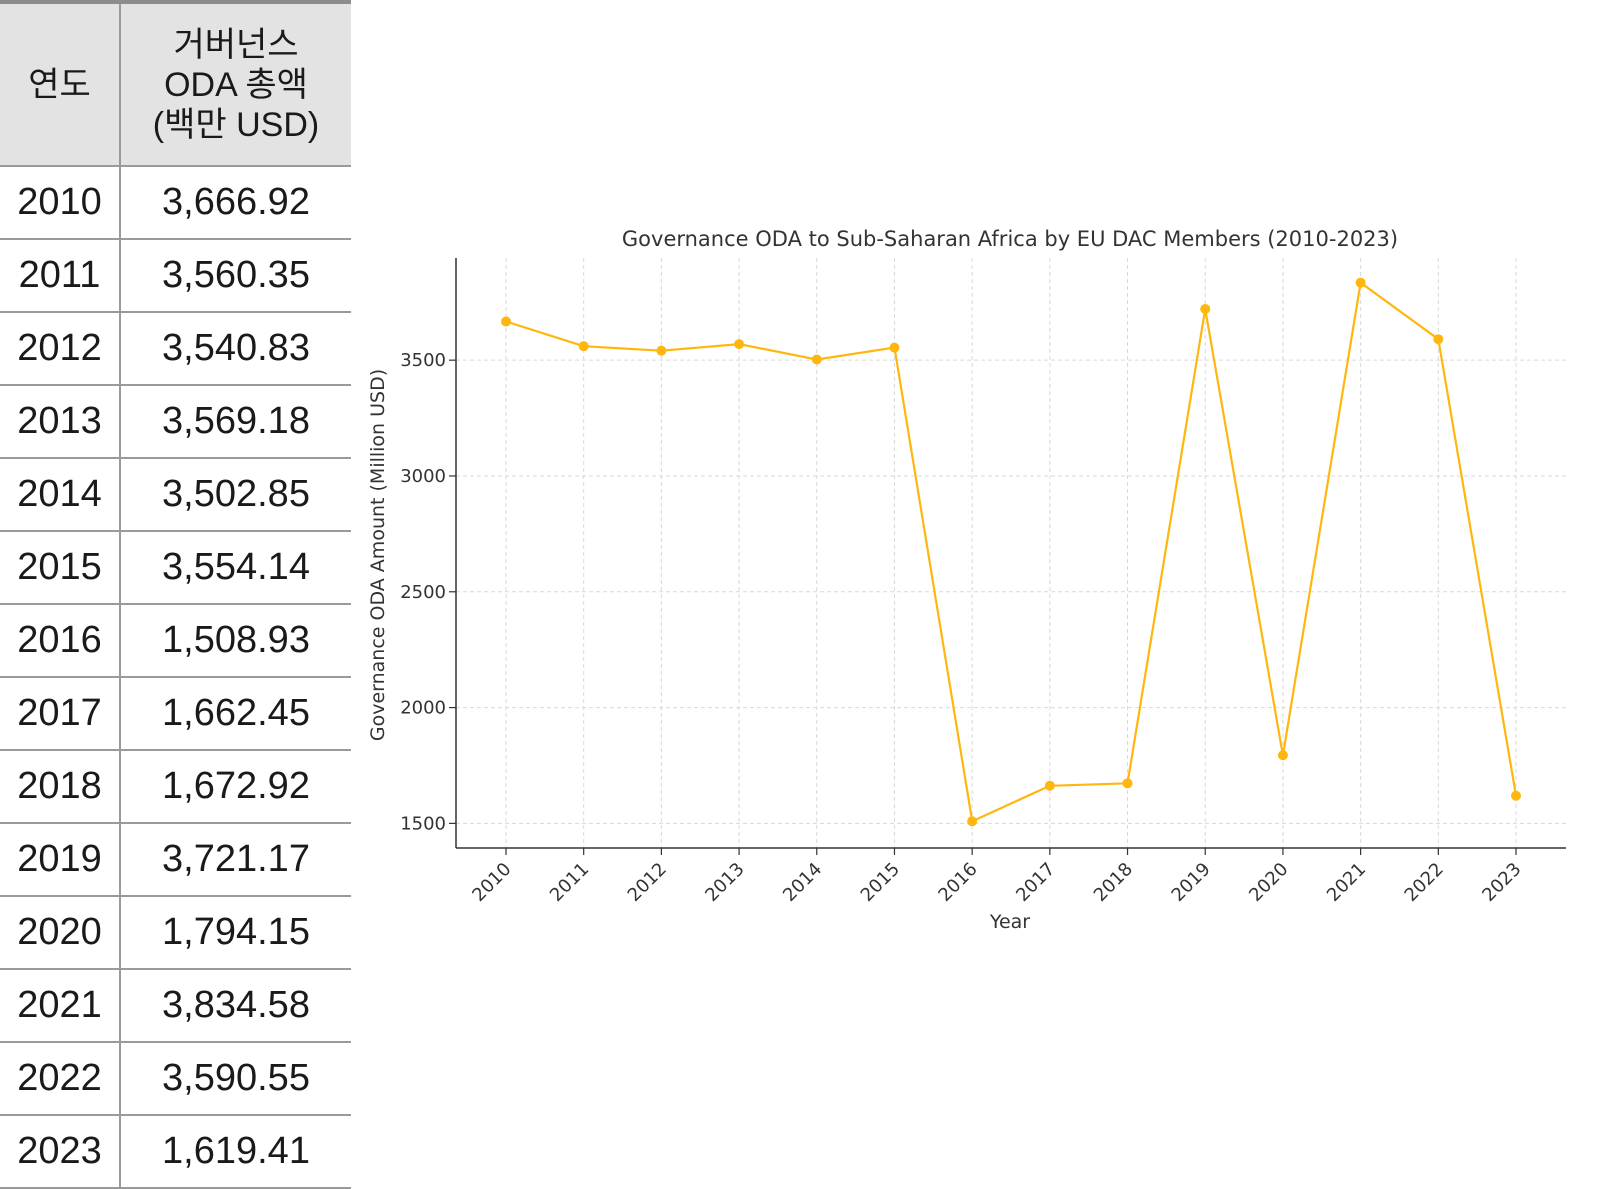 Image resolution: width=1603 pixels, height=1189 pixels. I want to click on x-tick-label: 2023, so click(1501, 882).